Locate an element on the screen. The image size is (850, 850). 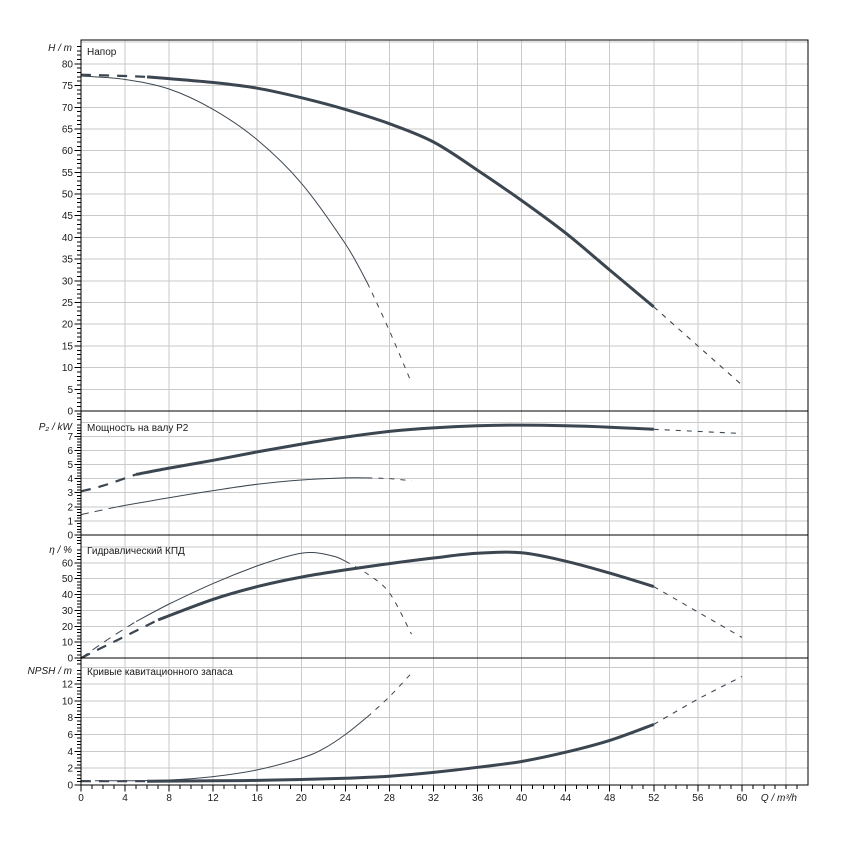
npsh-main-solid is located at coordinates (401, 752).